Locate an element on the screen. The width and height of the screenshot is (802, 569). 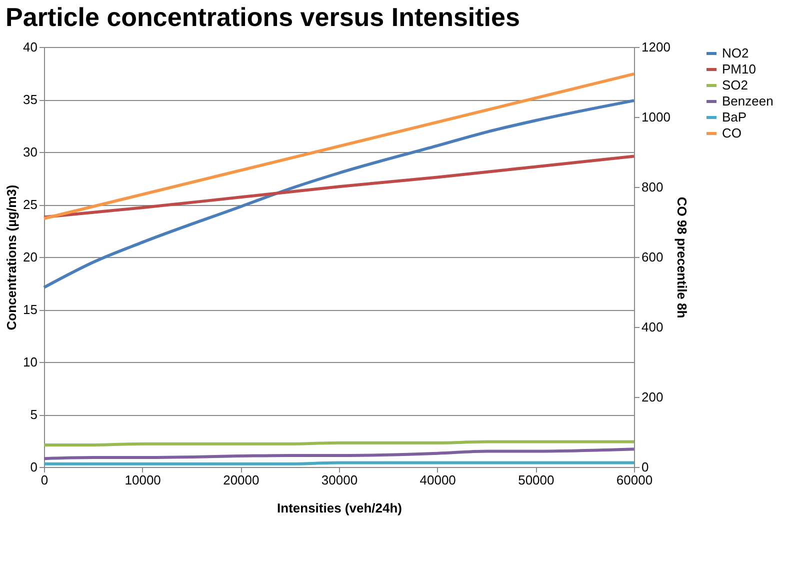
x-tick-label: 60000 is located at coordinates (634, 480).